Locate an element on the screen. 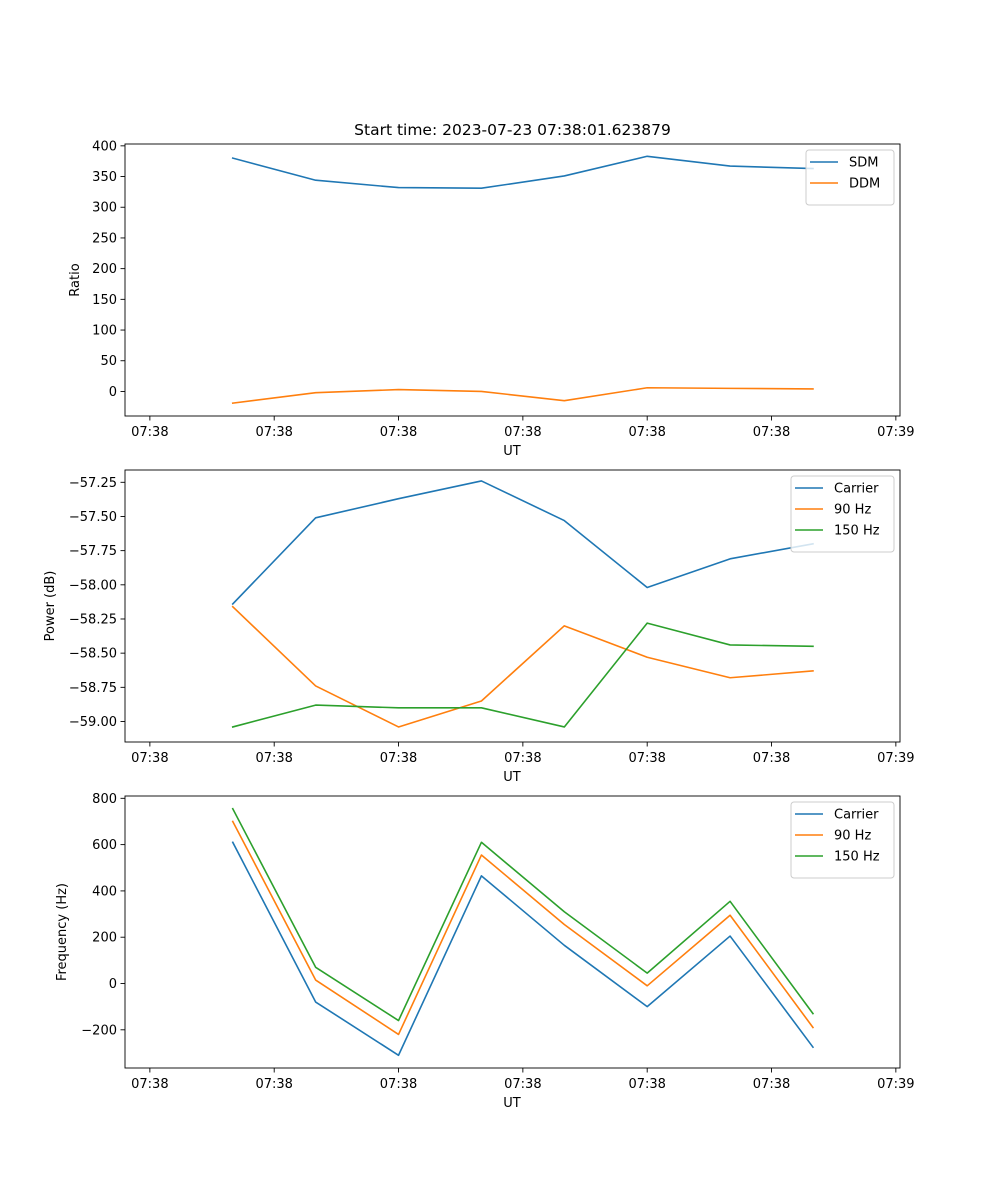 The width and height of the screenshot is (1000, 1200). chart1-legend-label-sdm: SDM is located at coordinates (863, 163).